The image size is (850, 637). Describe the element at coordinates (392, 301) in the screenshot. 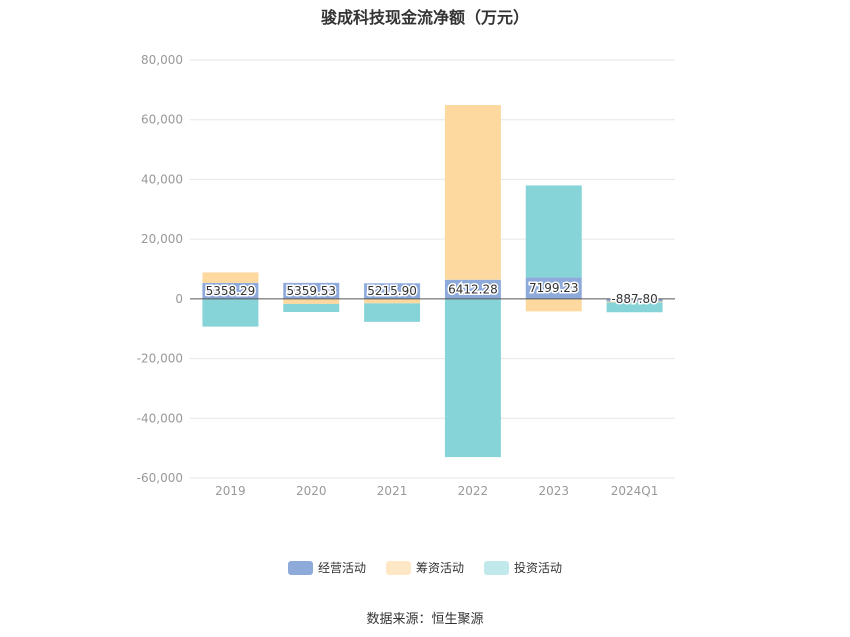

I see `bar-1-2021` at that location.